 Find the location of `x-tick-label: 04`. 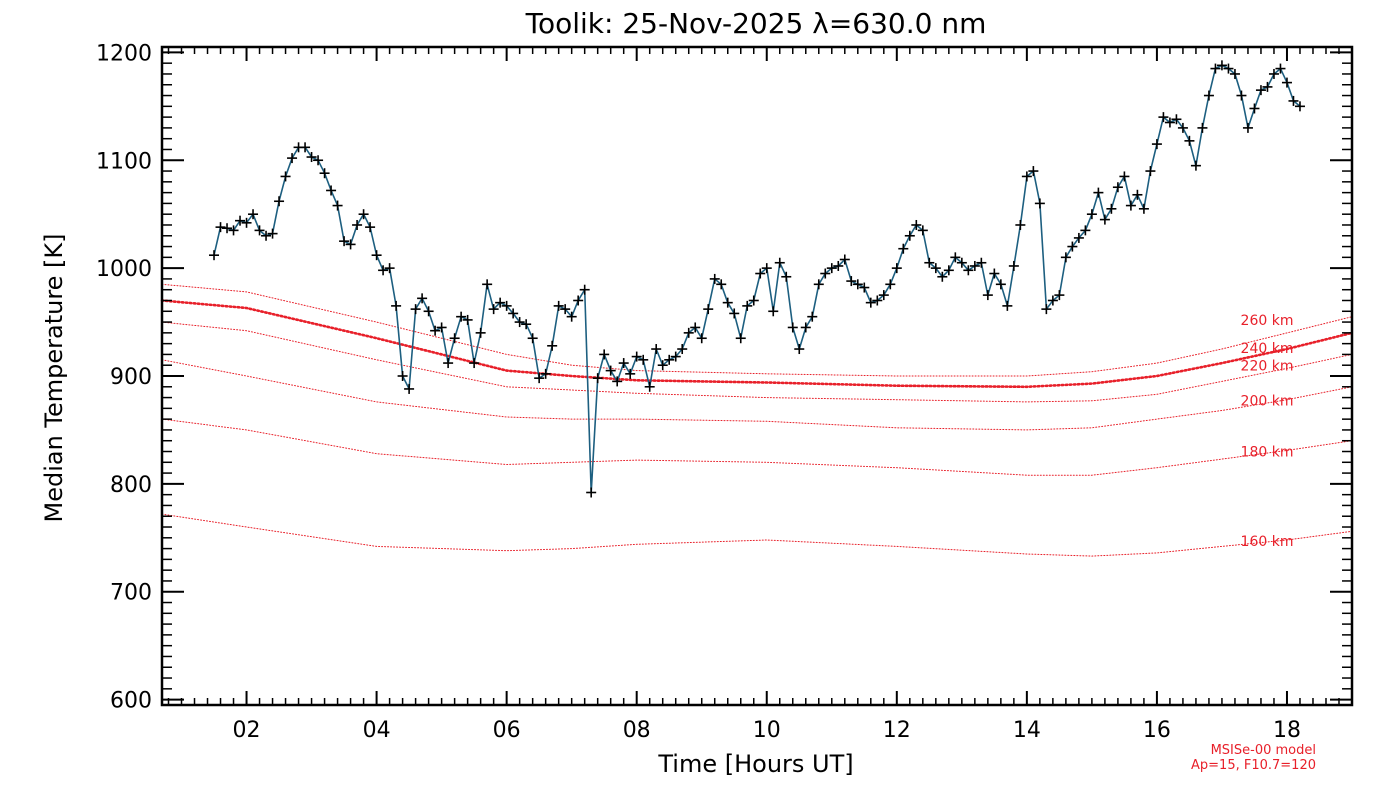

x-tick-label: 04 is located at coordinates (377, 730).